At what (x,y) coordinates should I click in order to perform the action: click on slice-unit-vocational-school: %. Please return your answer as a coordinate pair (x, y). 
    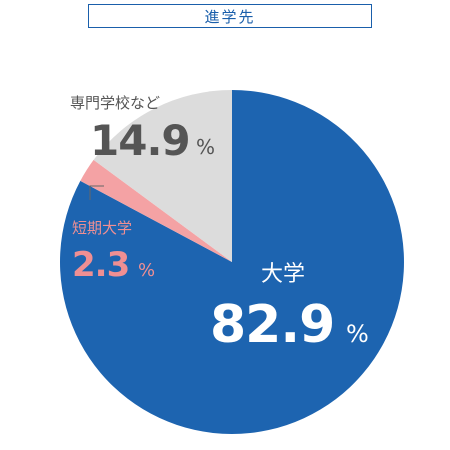
    Looking at the image, I should click on (205, 147).